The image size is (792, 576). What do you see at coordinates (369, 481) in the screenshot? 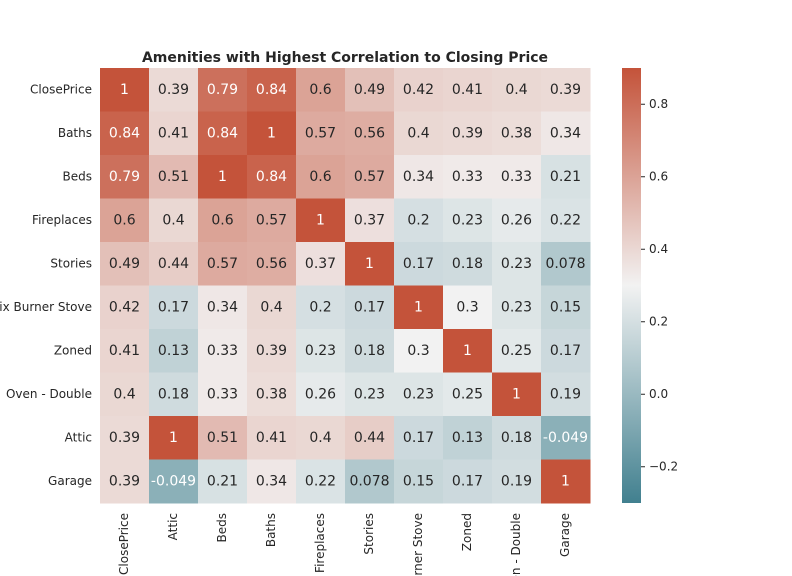
I see `cell-label: 0.078` at bounding box center [369, 481].